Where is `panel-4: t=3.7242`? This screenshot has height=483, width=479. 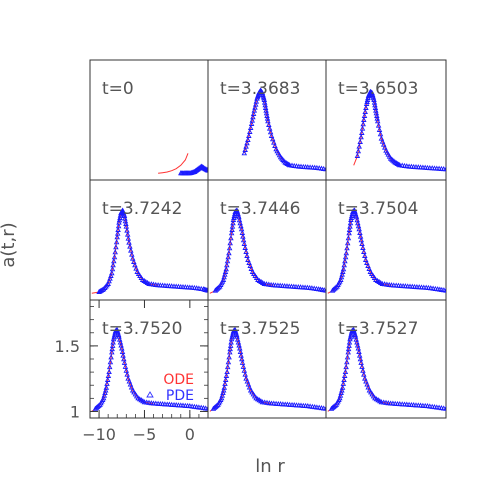
panel-4: t=3.7242 is located at coordinates (149, 240).